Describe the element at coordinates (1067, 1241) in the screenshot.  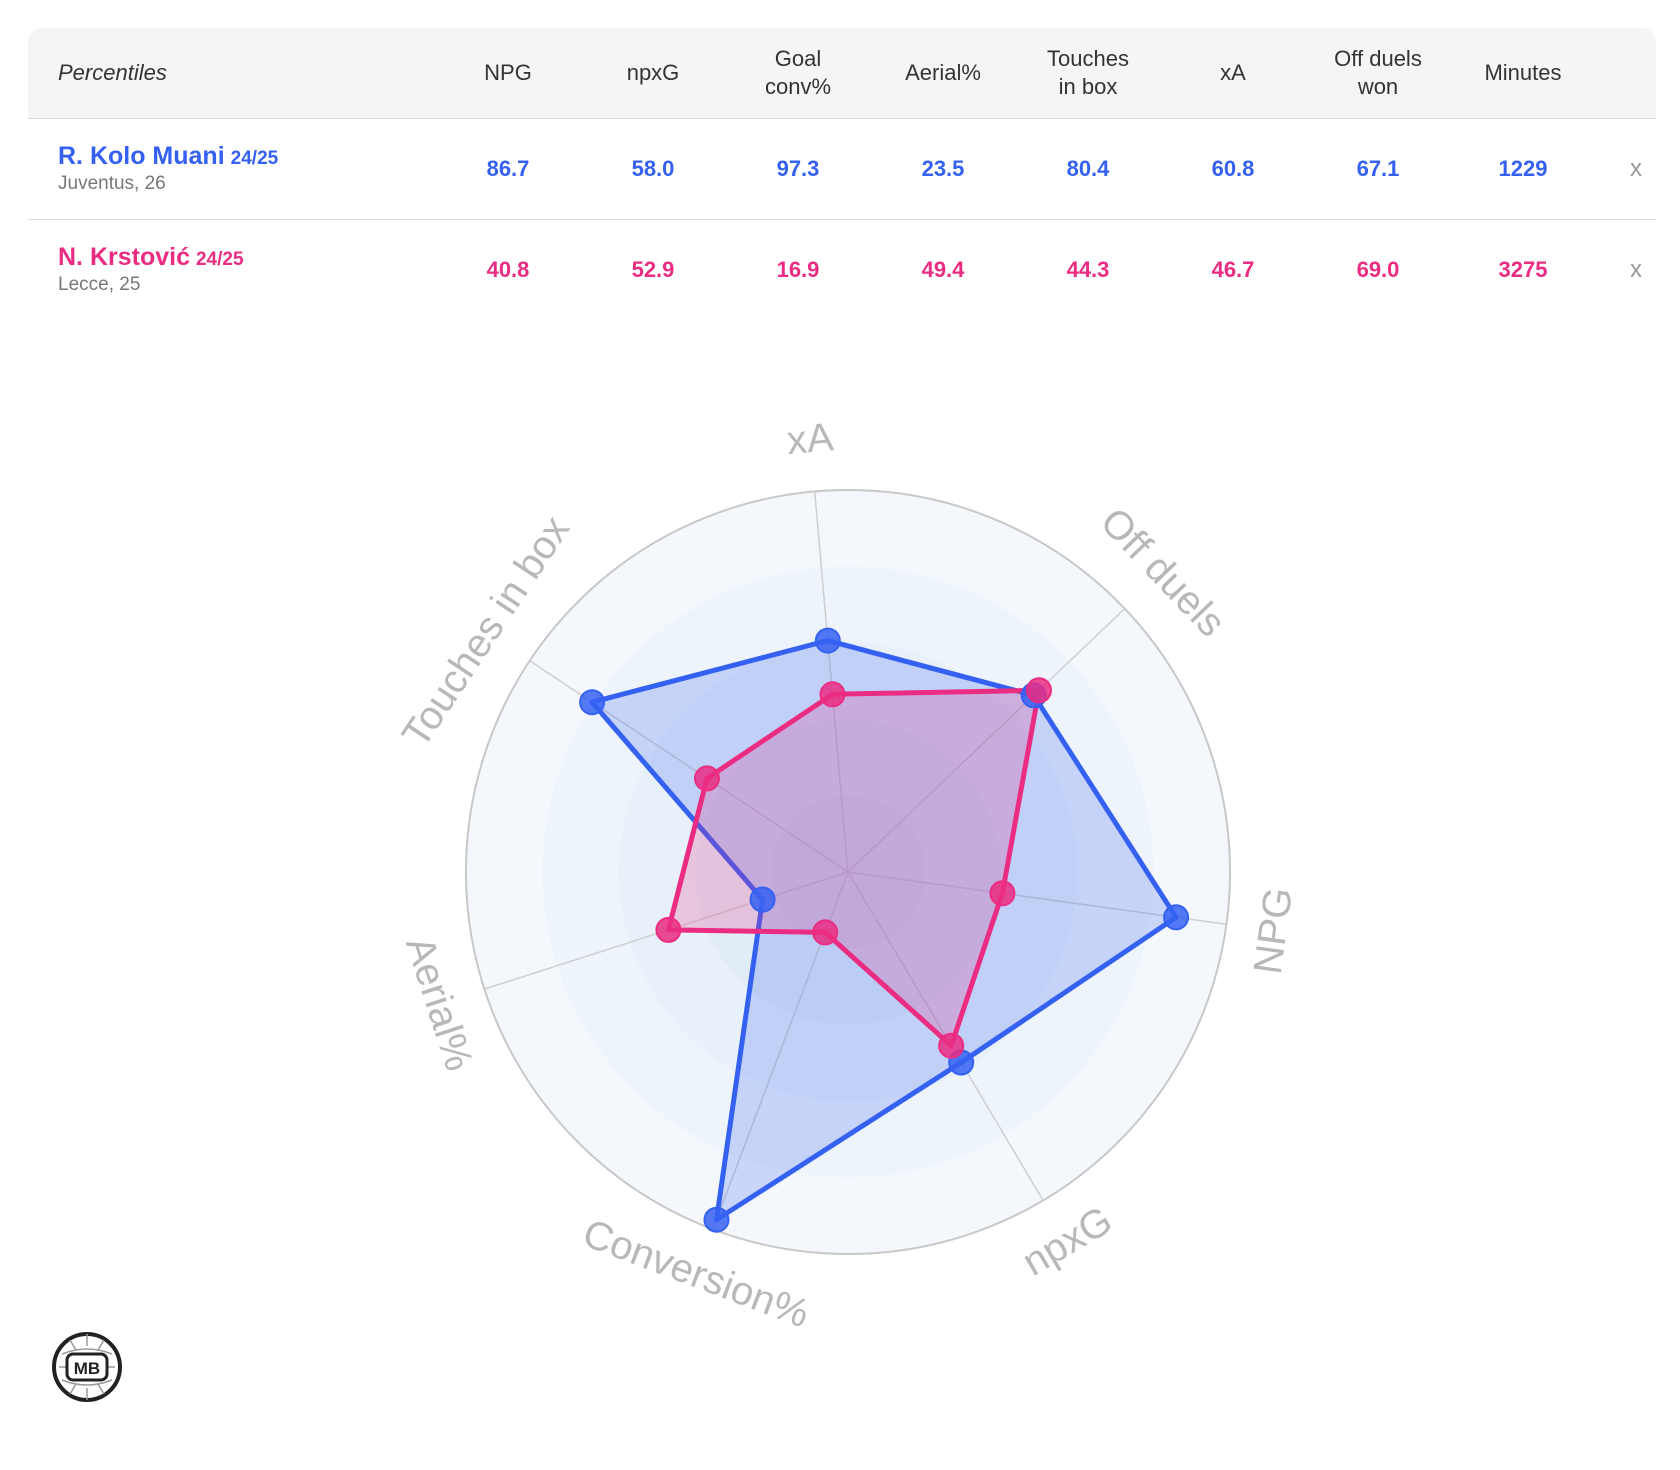
I see `radar-axis-label: npxG` at that location.